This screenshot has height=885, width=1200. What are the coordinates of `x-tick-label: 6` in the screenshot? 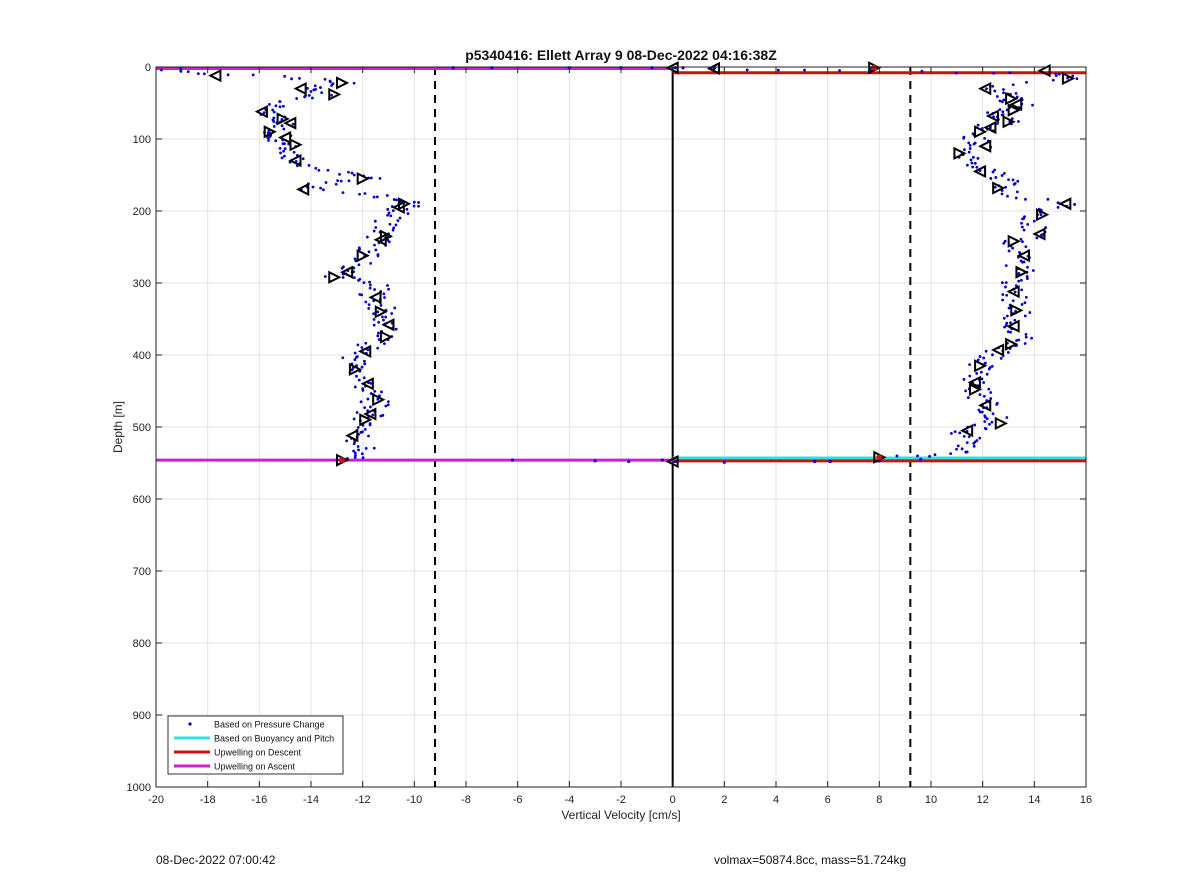 It's located at (828, 800).